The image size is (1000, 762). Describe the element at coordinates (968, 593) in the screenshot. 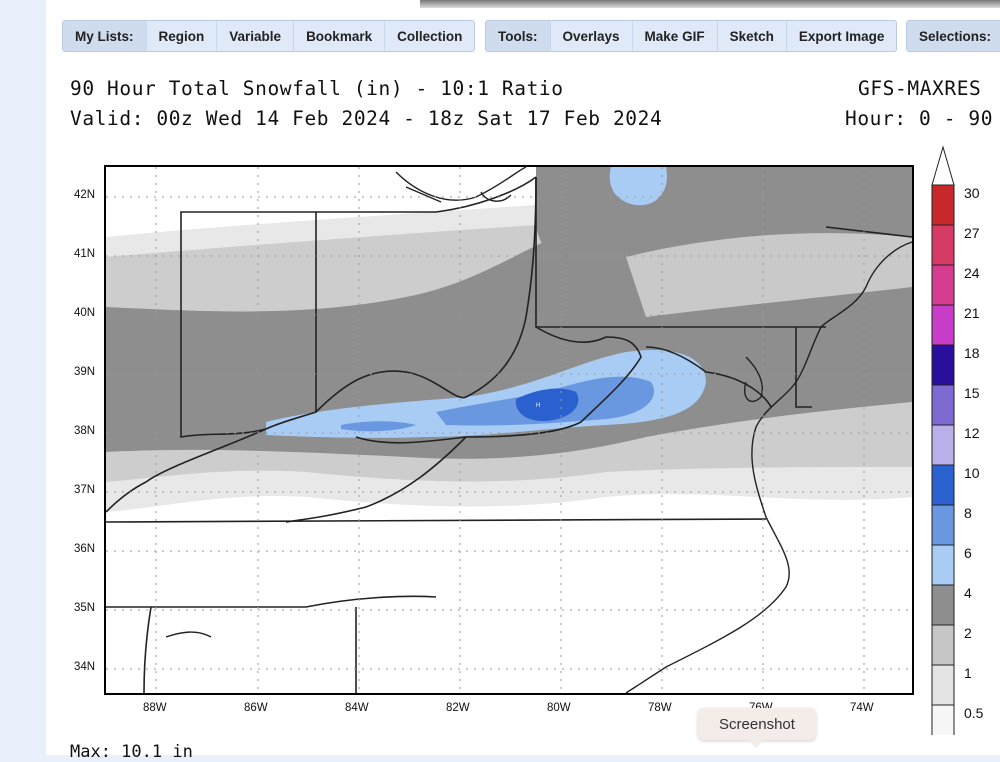

I see `colorbar-label-4: 4` at that location.